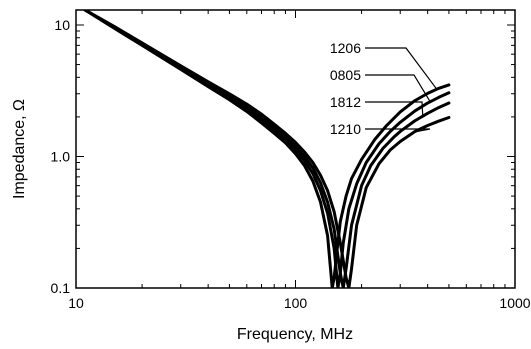 This screenshot has width=531, height=349. Describe the element at coordinates (345, 48) in the screenshot. I see `legend-label-1206: 1206` at that location.